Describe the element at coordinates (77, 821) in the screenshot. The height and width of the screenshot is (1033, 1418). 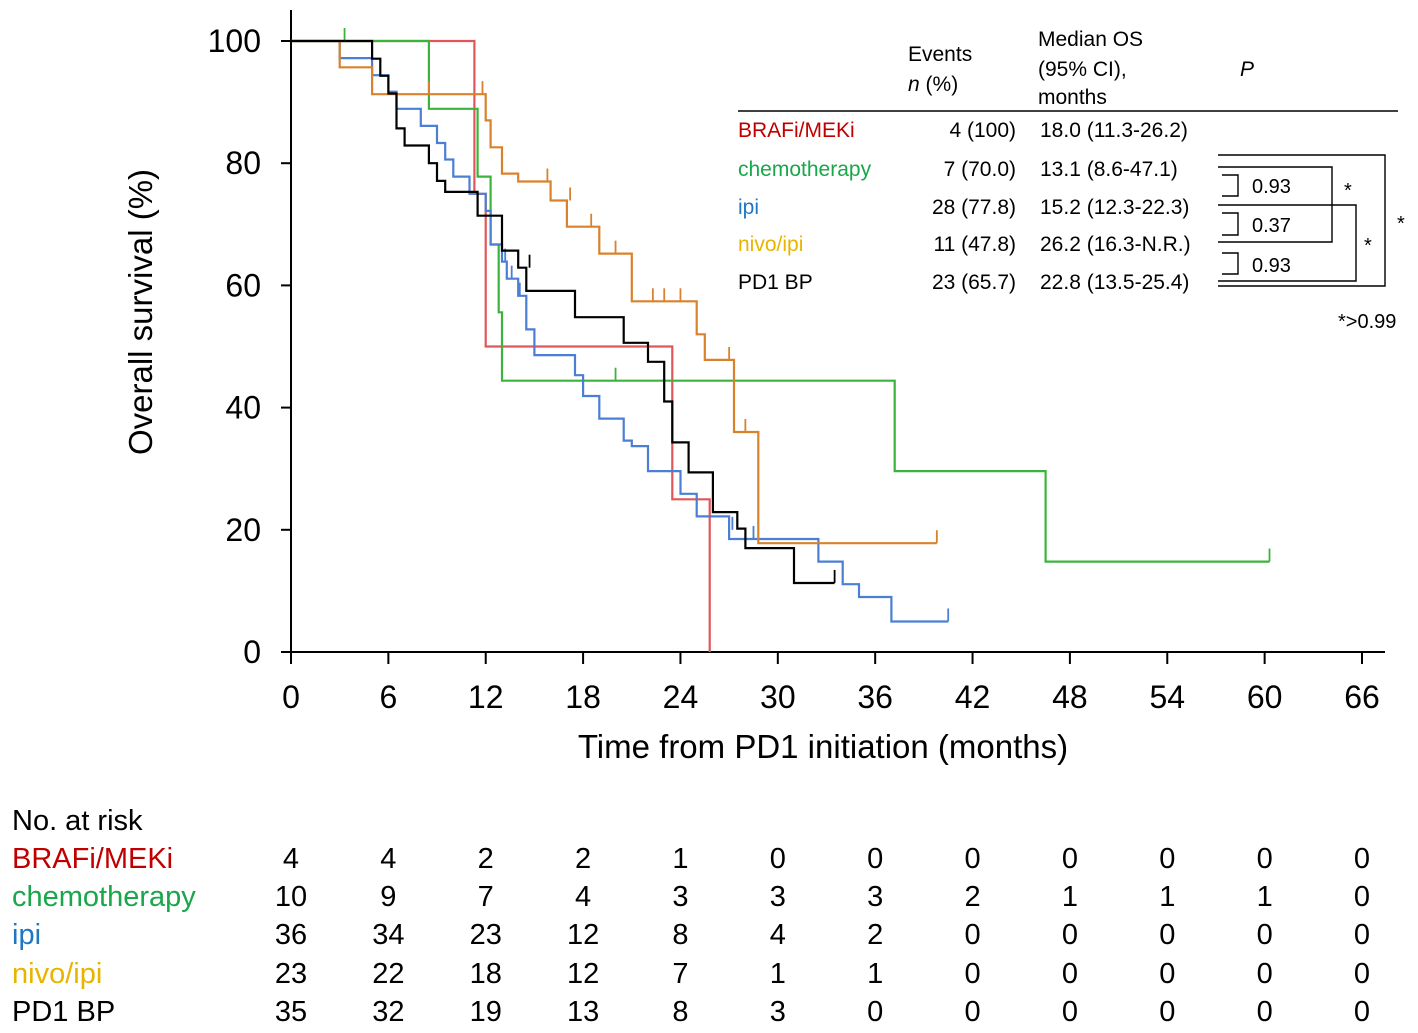
I see `risk-table-title: No. at risk` at that location.